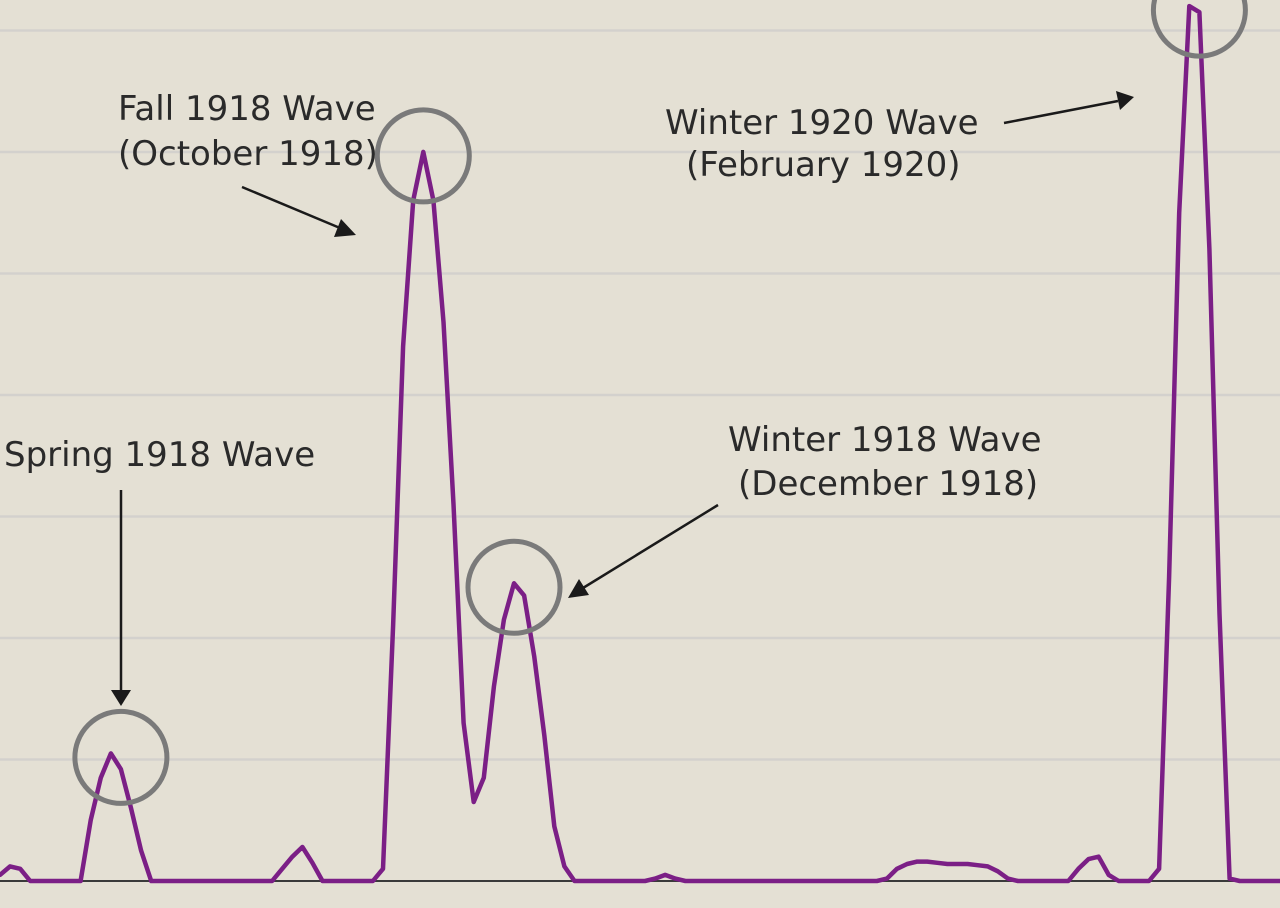 The height and width of the screenshot is (908, 1280). What do you see at coordinates (822, 123) in the screenshot?
I see `annotation-winter-1920-label-line1: Winter 1920 Wave` at bounding box center [822, 123].